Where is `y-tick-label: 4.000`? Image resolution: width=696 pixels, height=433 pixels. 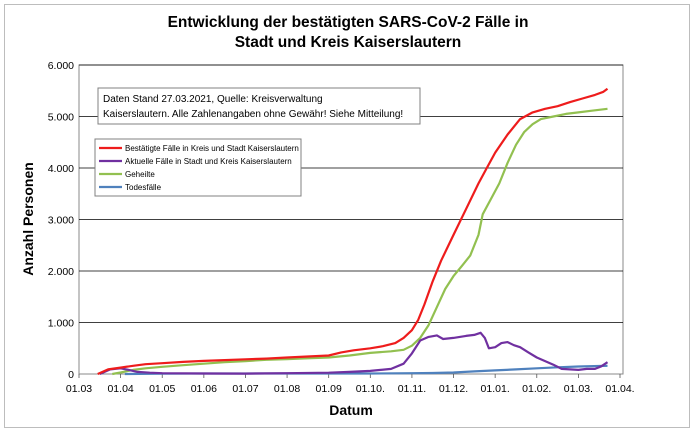
y-tick-label: 4.000 is located at coordinates (61, 169).